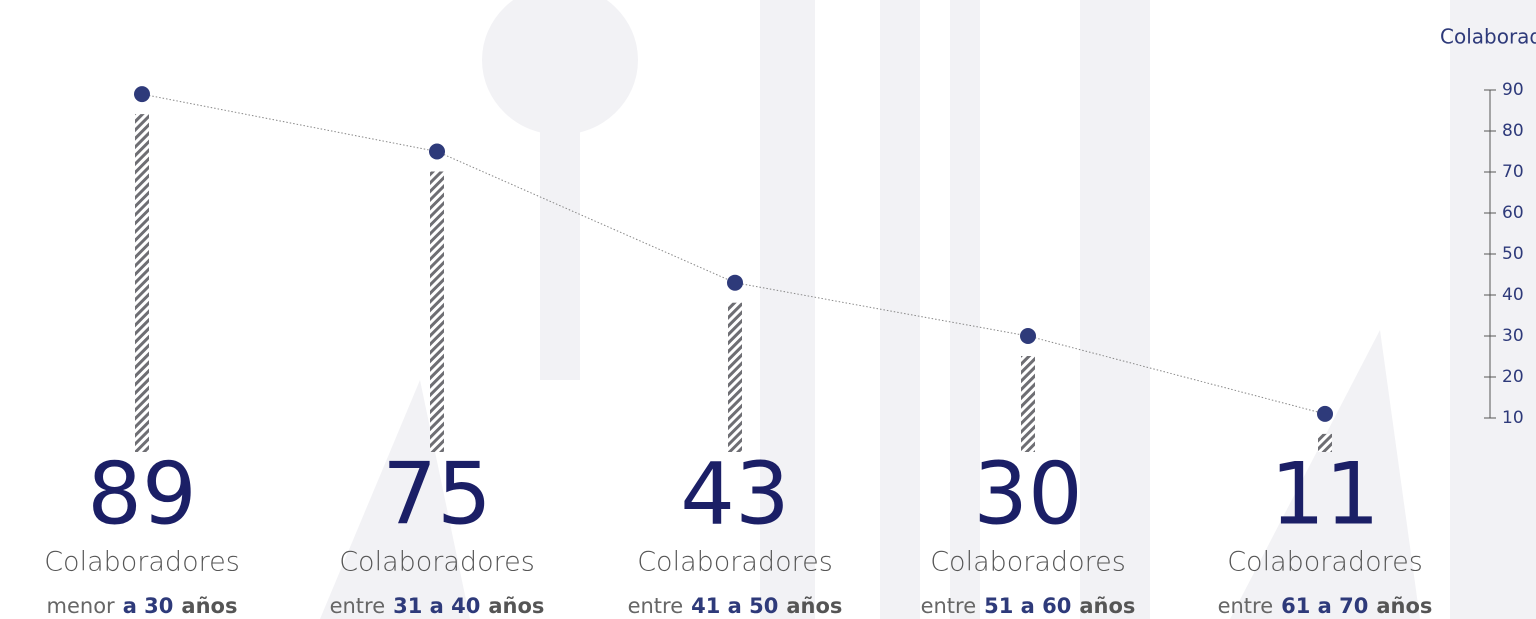 The height and width of the screenshot is (619, 1536). Describe the element at coordinates (1513, 336) in the screenshot. I see `y-tick-label: 30` at that location.